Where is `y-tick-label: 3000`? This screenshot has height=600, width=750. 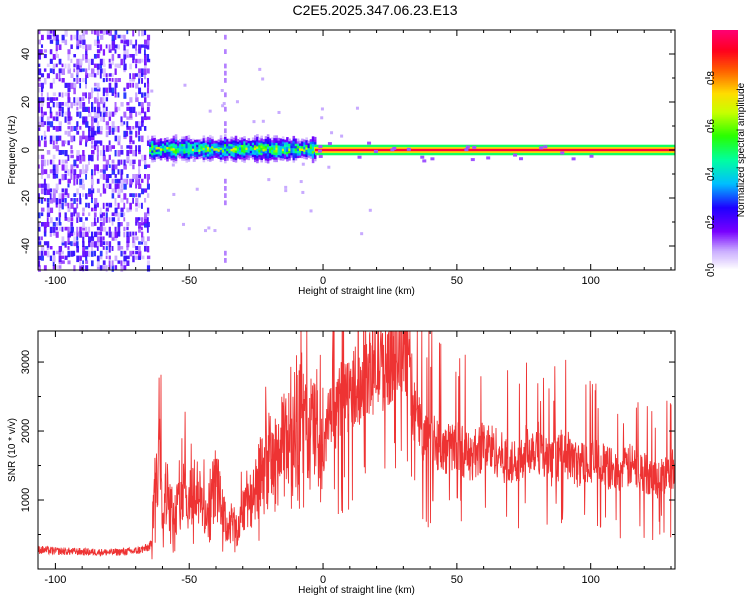 y-tick-label: 3000 is located at coordinates (26, 362).